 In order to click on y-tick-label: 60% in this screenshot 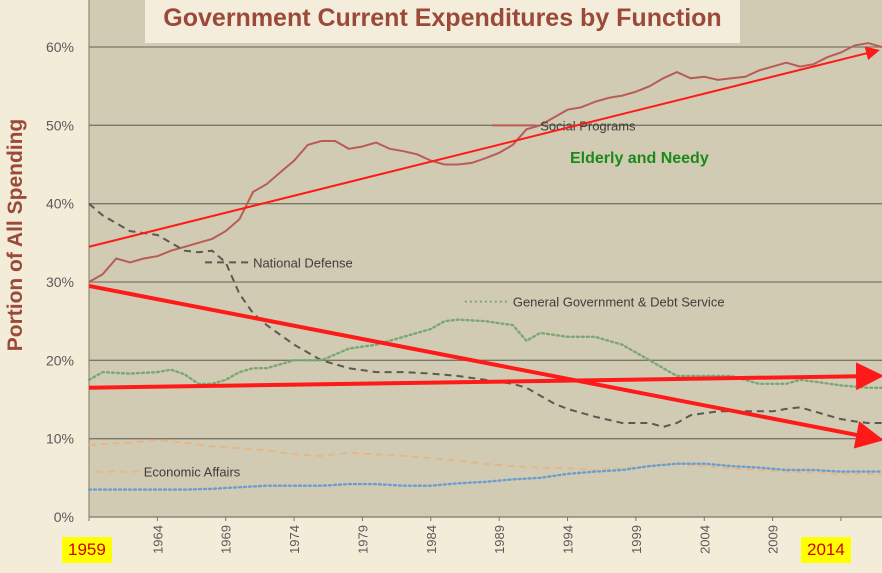, I will do `click(60, 47)`.